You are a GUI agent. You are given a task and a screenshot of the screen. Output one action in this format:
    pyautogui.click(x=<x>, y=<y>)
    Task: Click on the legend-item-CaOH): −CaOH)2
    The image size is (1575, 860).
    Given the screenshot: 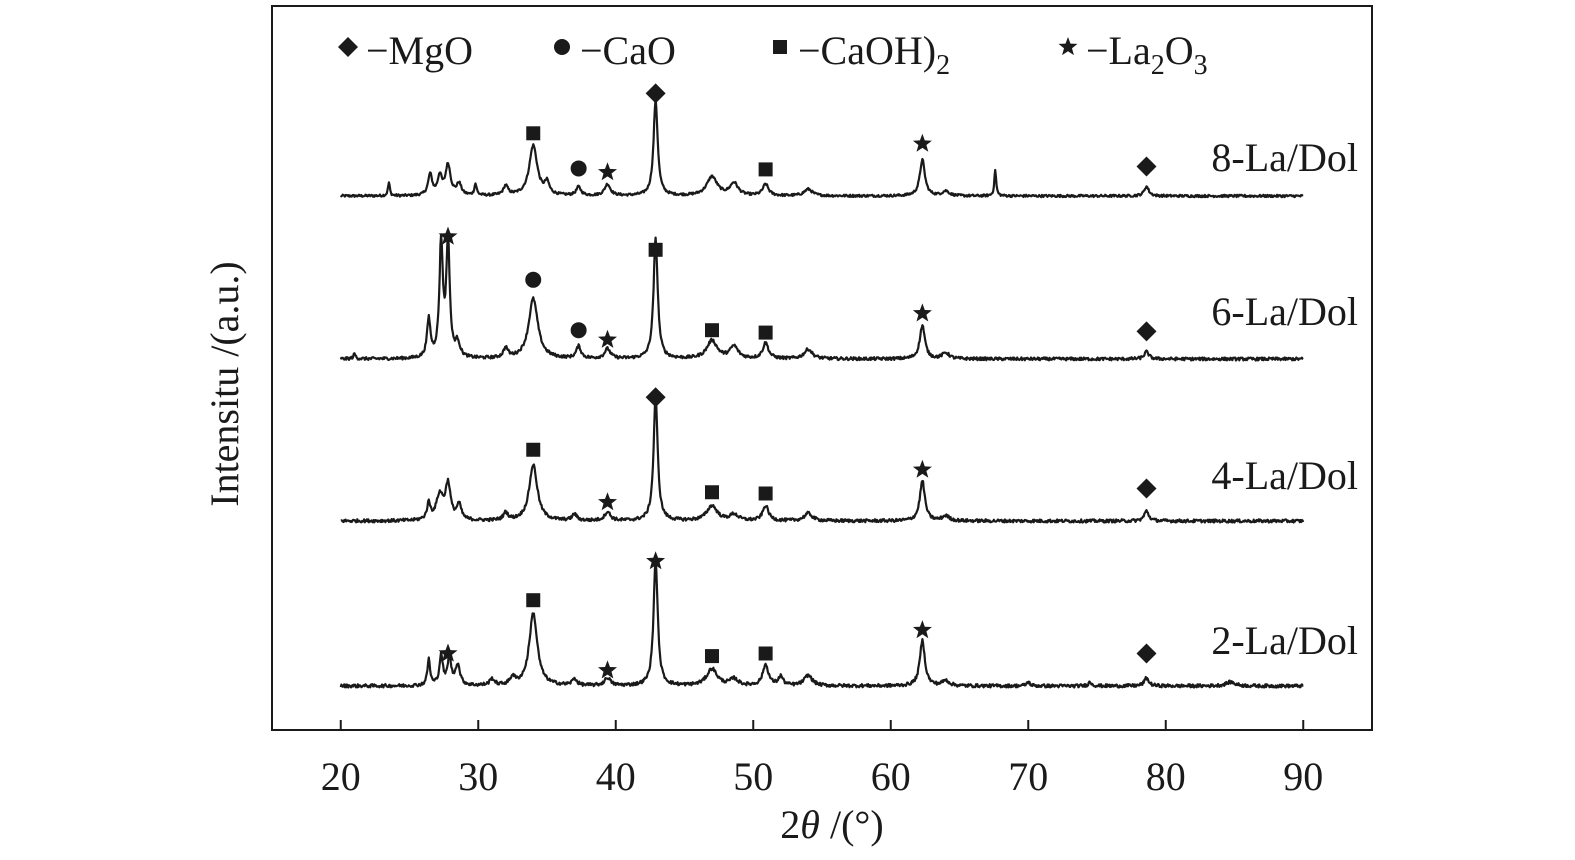 What is the action you would take?
    pyautogui.click(x=861, y=54)
    